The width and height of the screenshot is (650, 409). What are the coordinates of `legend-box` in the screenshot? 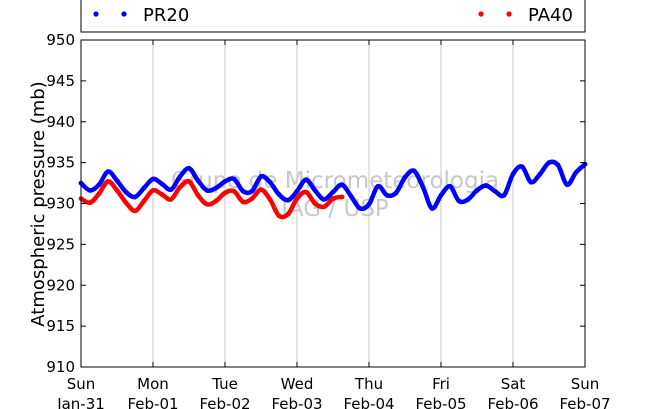 It's located at (333, 16).